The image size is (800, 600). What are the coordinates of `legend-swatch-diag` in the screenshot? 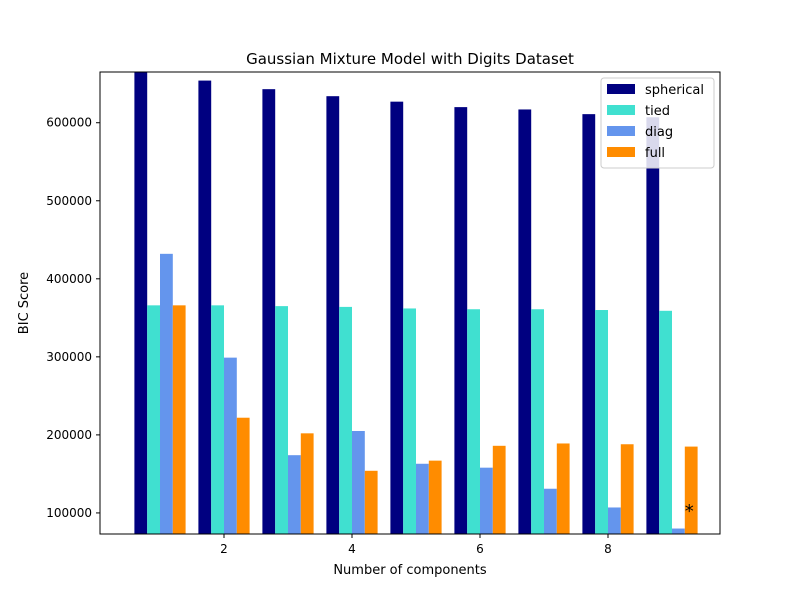 It's located at (621, 131).